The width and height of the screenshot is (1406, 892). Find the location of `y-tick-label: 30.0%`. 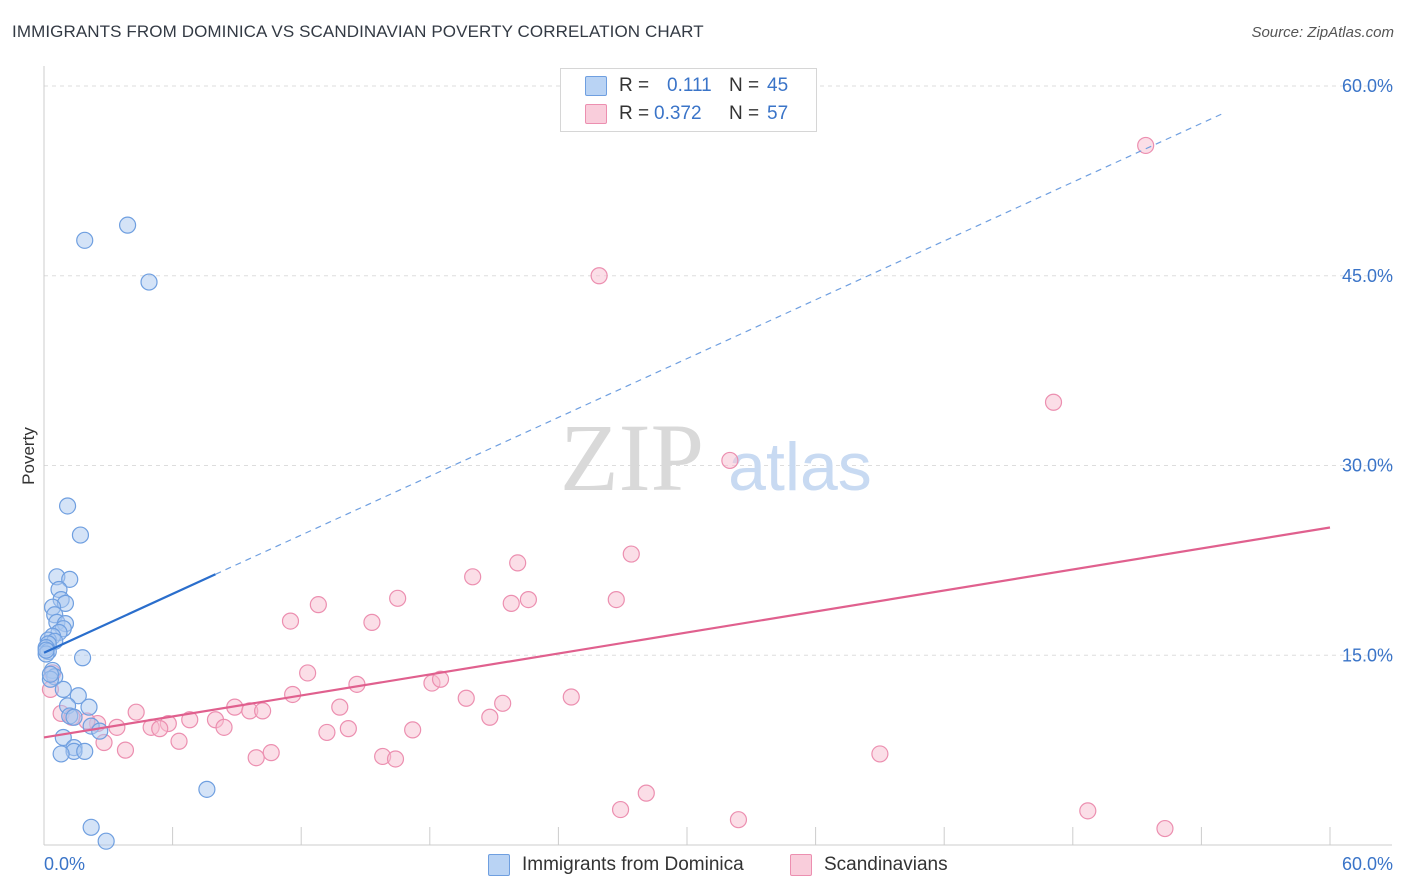

y-tick-label: 30.0% is located at coordinates (1367, 466).